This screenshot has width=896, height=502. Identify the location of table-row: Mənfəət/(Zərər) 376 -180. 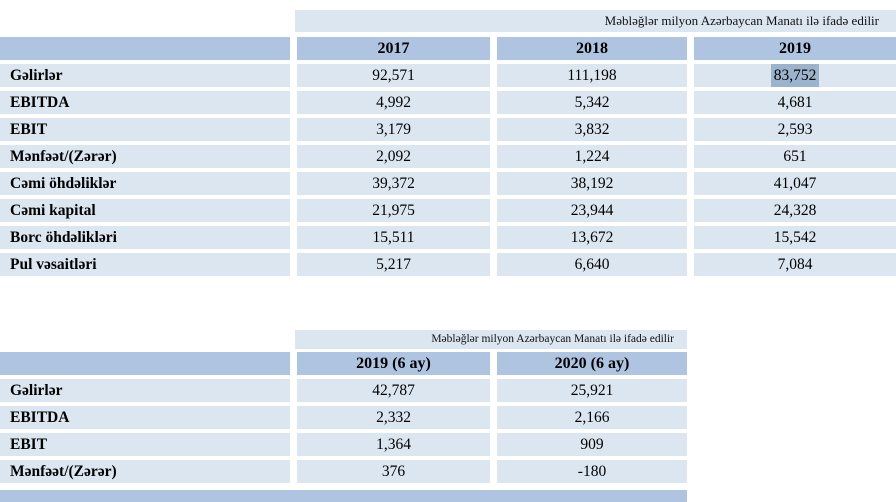
(343, 471).